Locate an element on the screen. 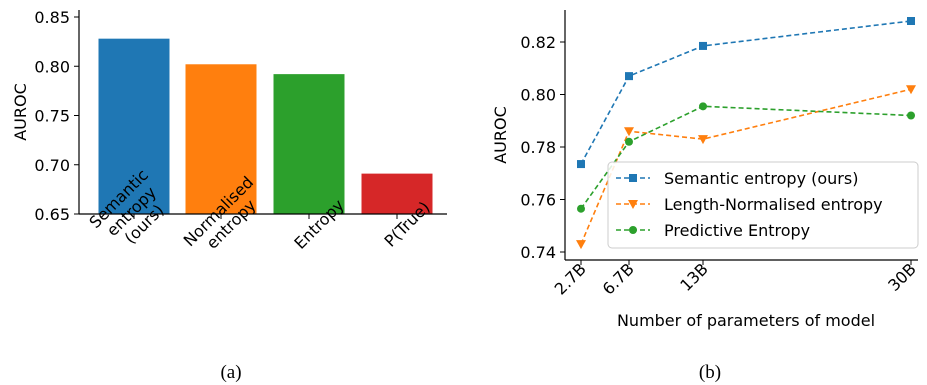  x-tick-label: 2.7B is located at coordinates (570, 278).